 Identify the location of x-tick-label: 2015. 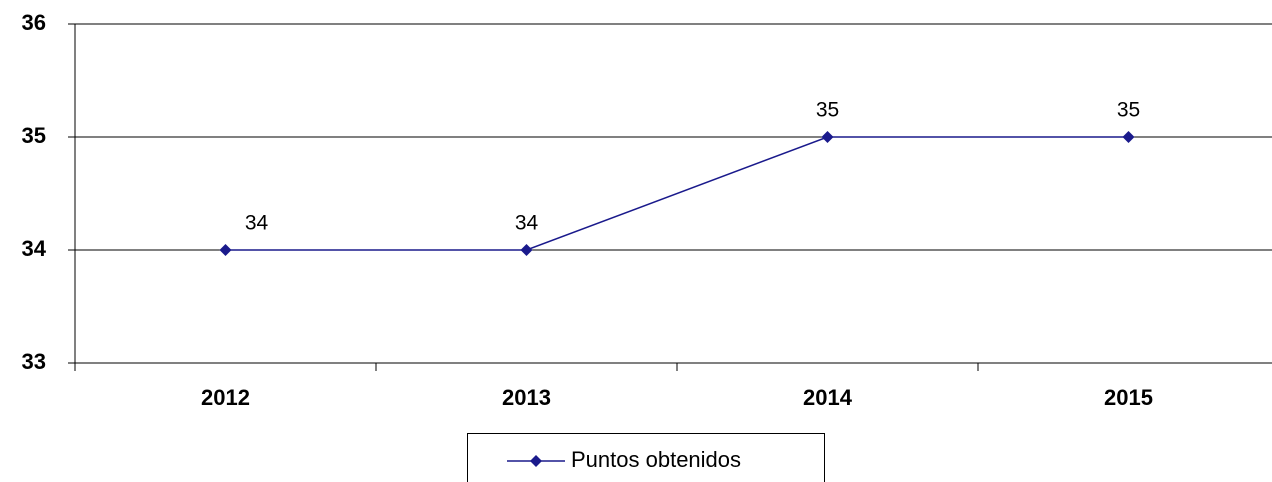
(1128, 397).